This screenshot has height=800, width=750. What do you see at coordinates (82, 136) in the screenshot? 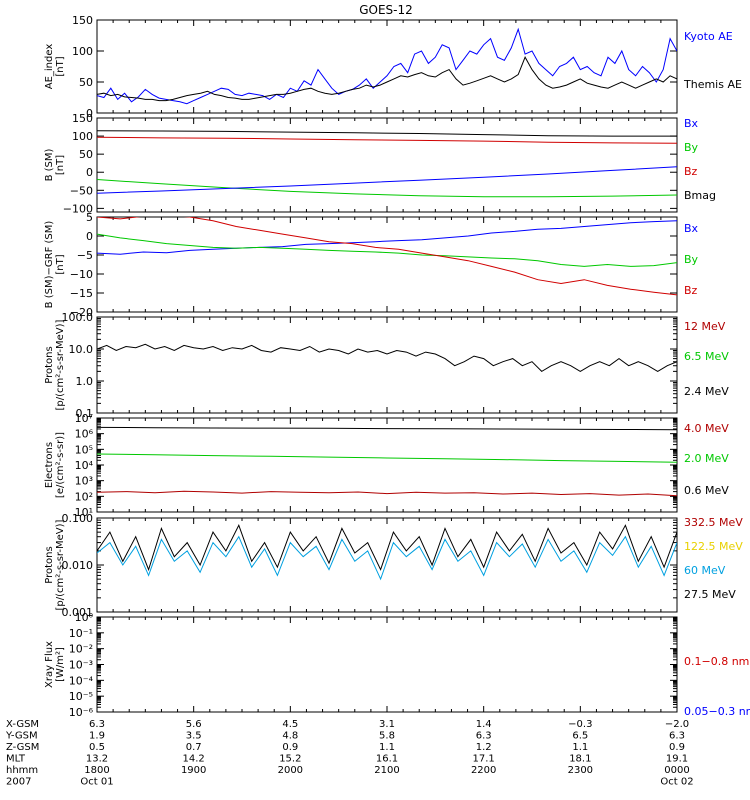
I see `y-tick-label: 100` at bounding box center [82, 136].